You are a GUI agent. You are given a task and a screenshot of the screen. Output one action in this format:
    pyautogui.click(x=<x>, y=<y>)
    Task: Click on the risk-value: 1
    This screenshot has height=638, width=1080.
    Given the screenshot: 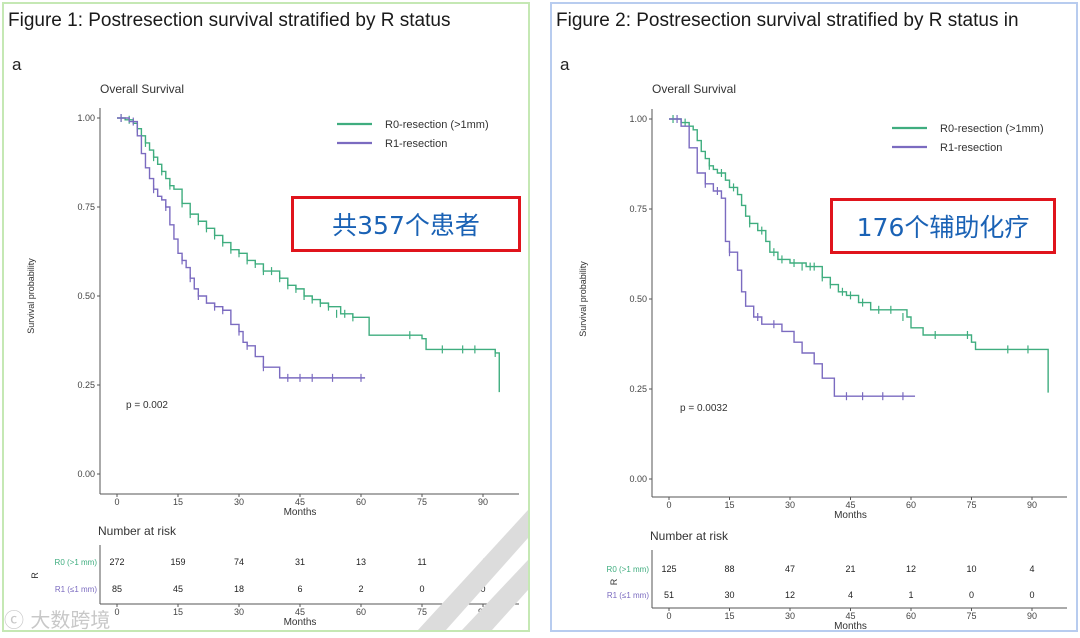 What is the action you would take?
    pyautogui.click(x=910, y=595)
    